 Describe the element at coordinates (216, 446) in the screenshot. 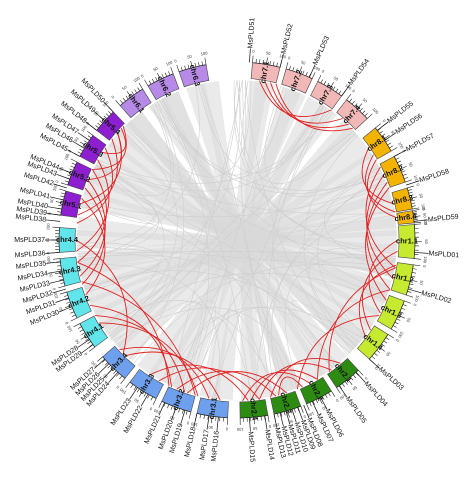

I see `gene-label: MsPLD16` at that location.